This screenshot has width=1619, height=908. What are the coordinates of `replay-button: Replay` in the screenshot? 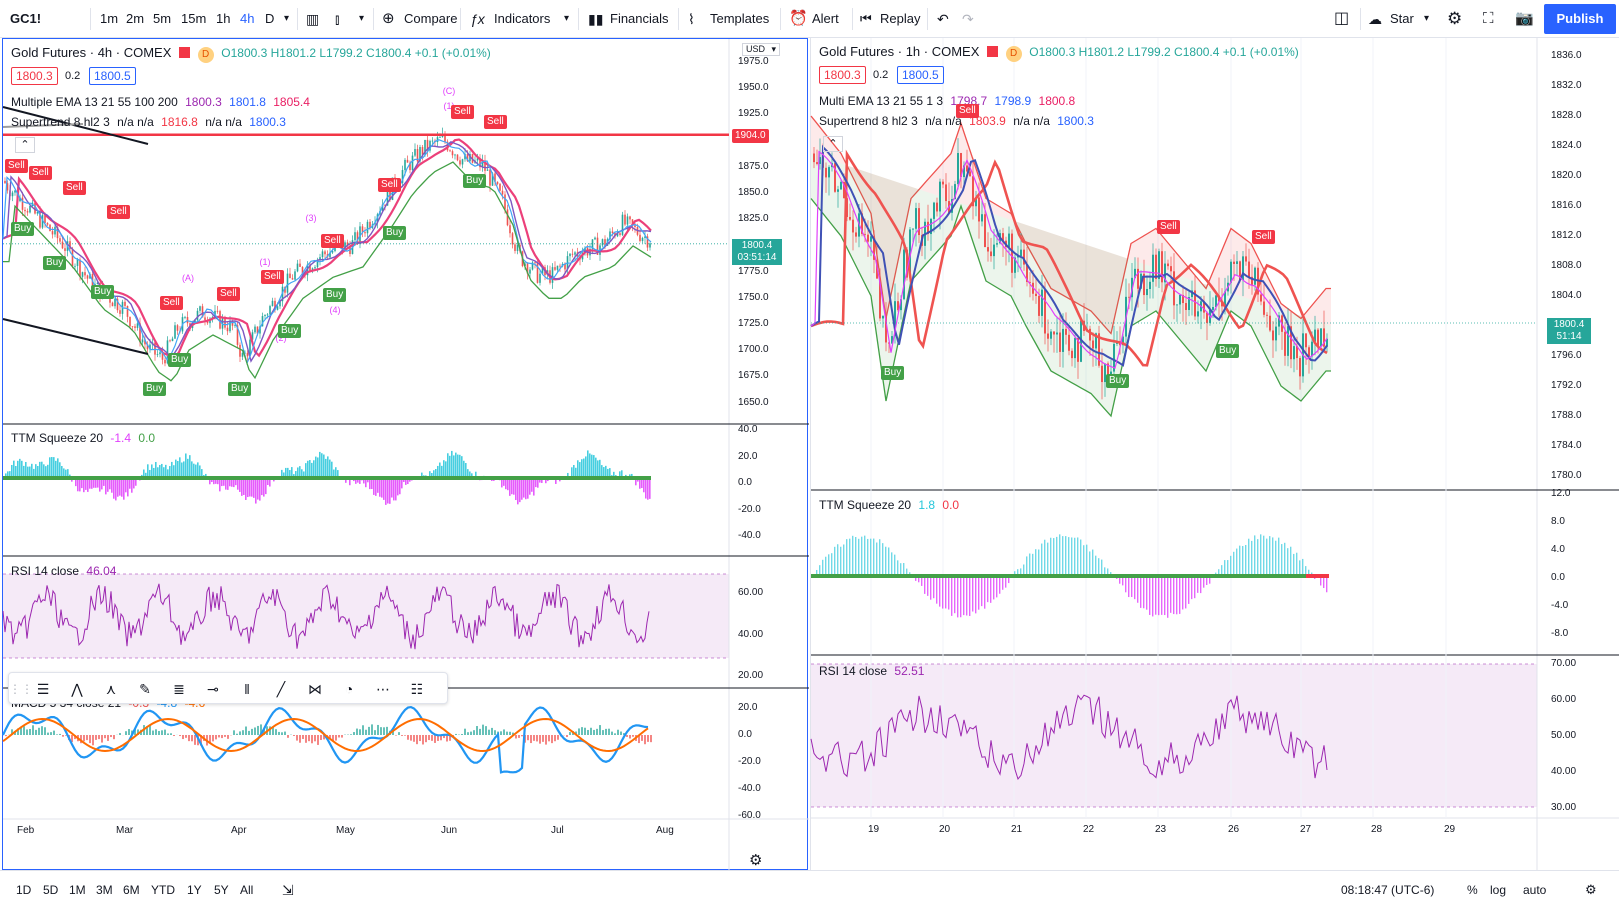 It's located at (900, 18).